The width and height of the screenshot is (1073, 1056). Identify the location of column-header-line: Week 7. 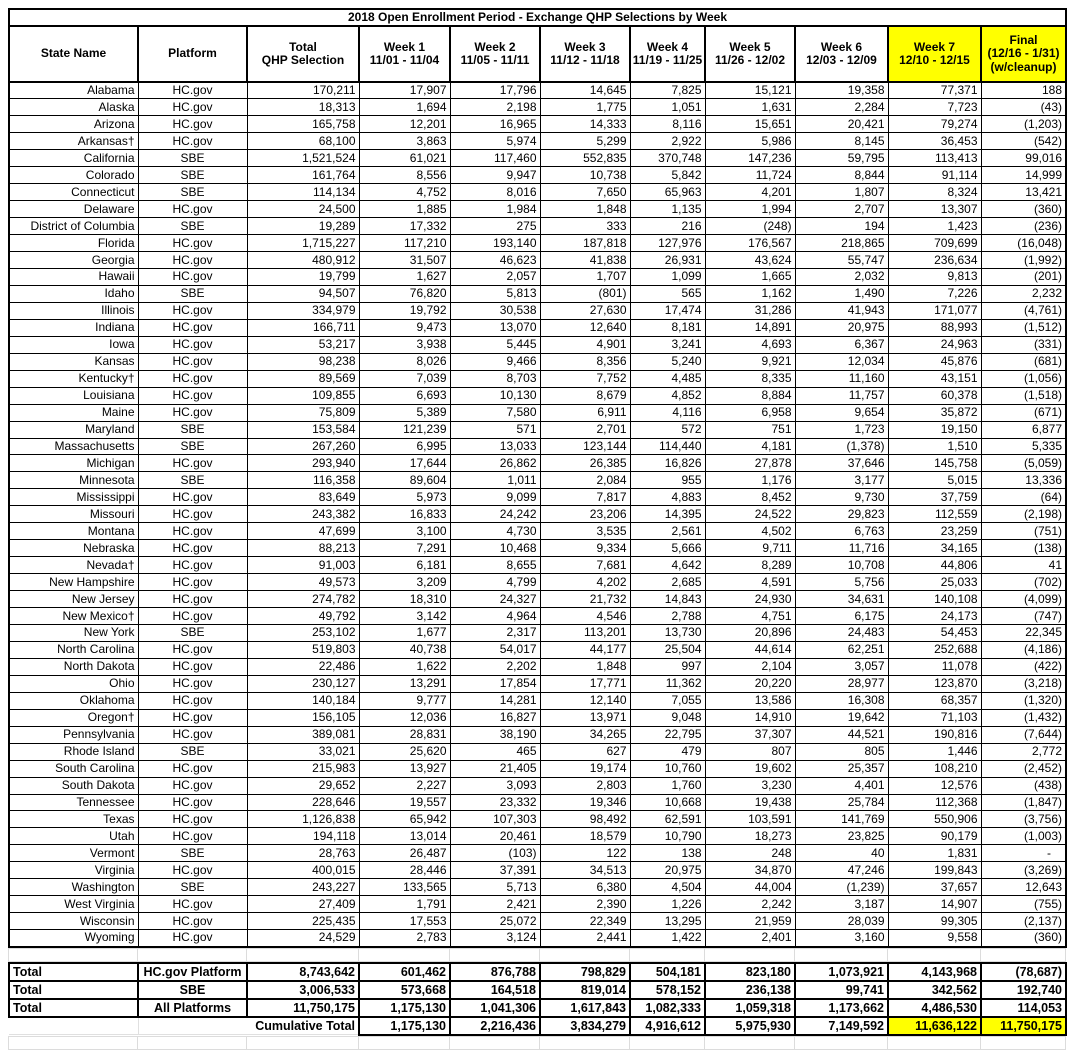
(934, 46).